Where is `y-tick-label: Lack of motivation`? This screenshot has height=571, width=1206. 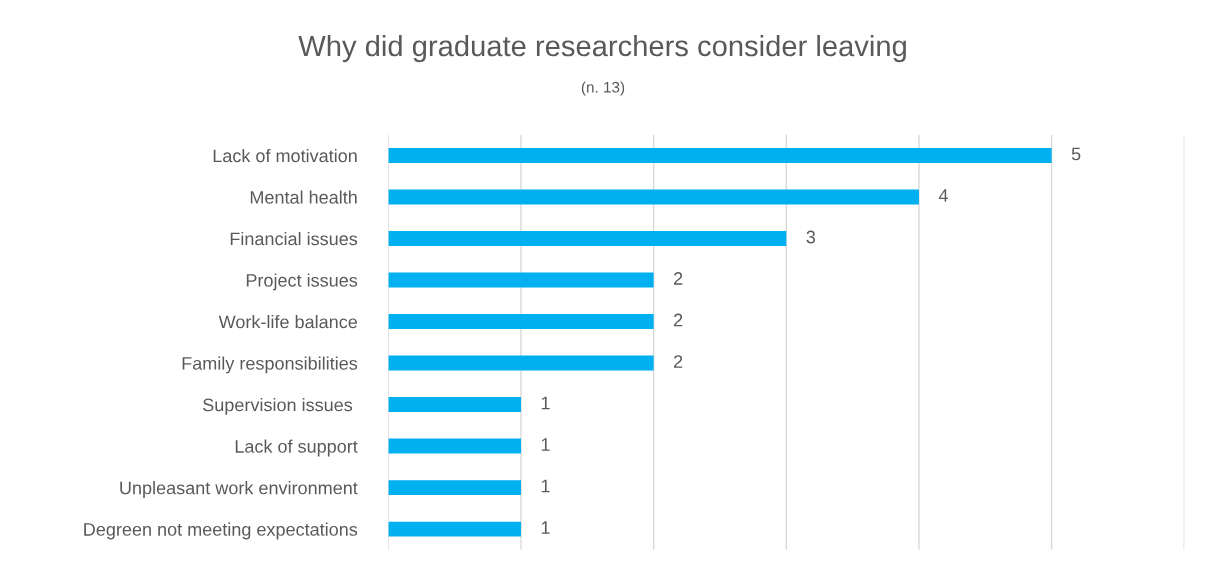
y-tick-label: Lack of motivation is located at coordinates (285, 155).